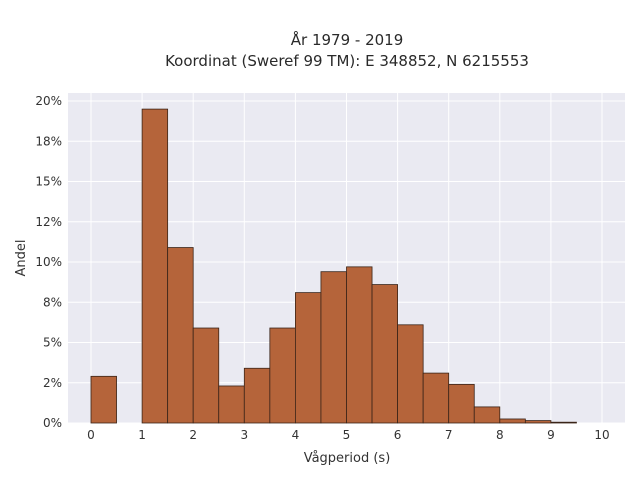 The image size is (640, 480). I want to click on x-axis-ticks: 0 1 2 3 4 5 6 7 8 9 10, so click(348, 435).